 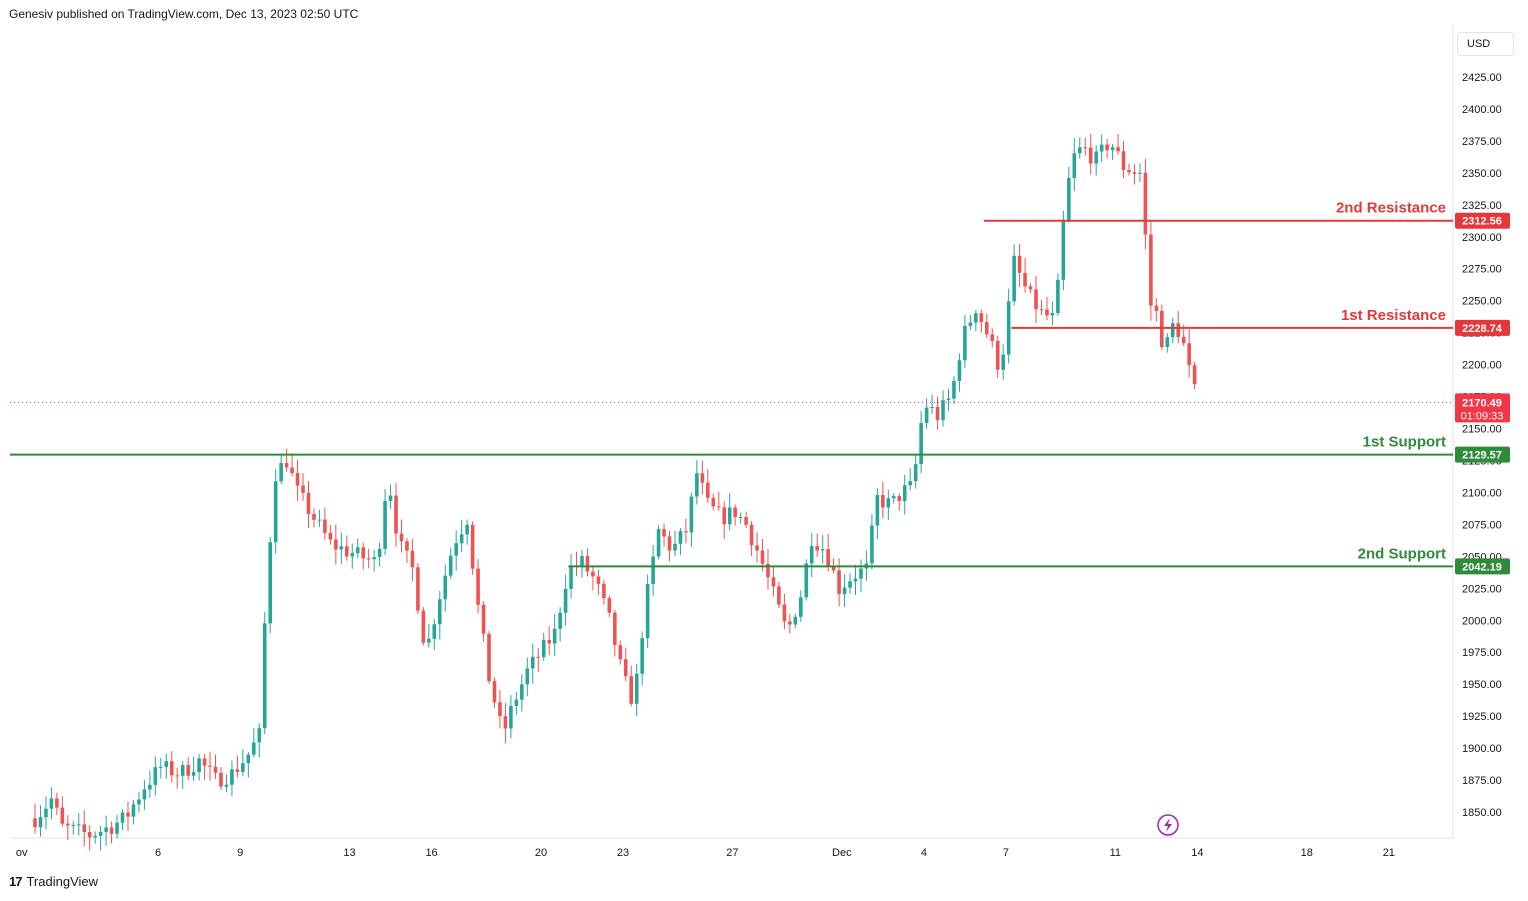 What do you see at coordinates (1485, 44) in the screenshot?
I see `currency-selector: USD` at bounding box center [1485, 44].